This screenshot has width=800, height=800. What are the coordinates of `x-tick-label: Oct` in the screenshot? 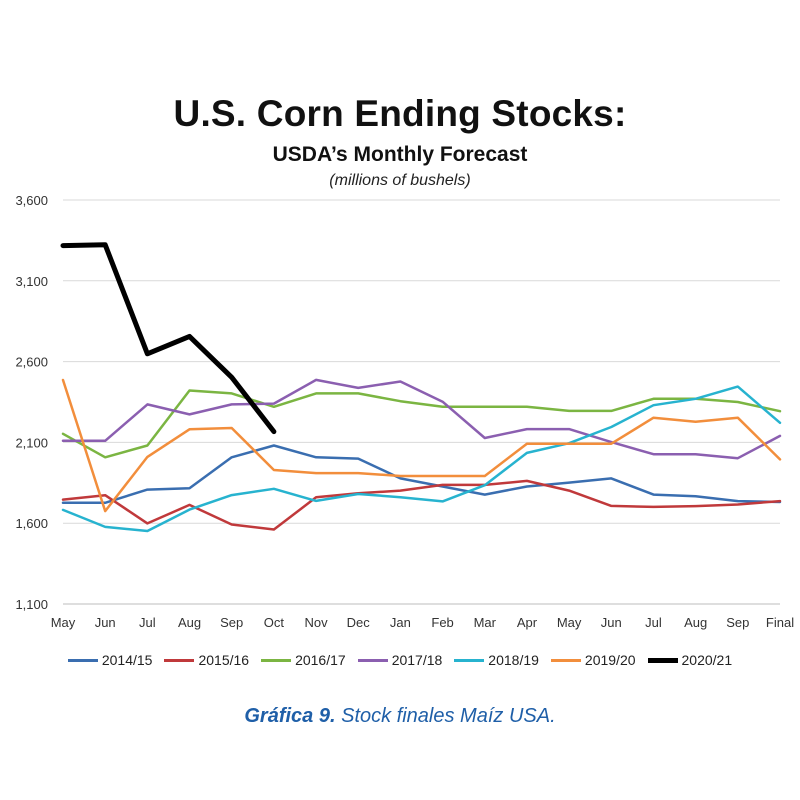 It's located at (274, 622).